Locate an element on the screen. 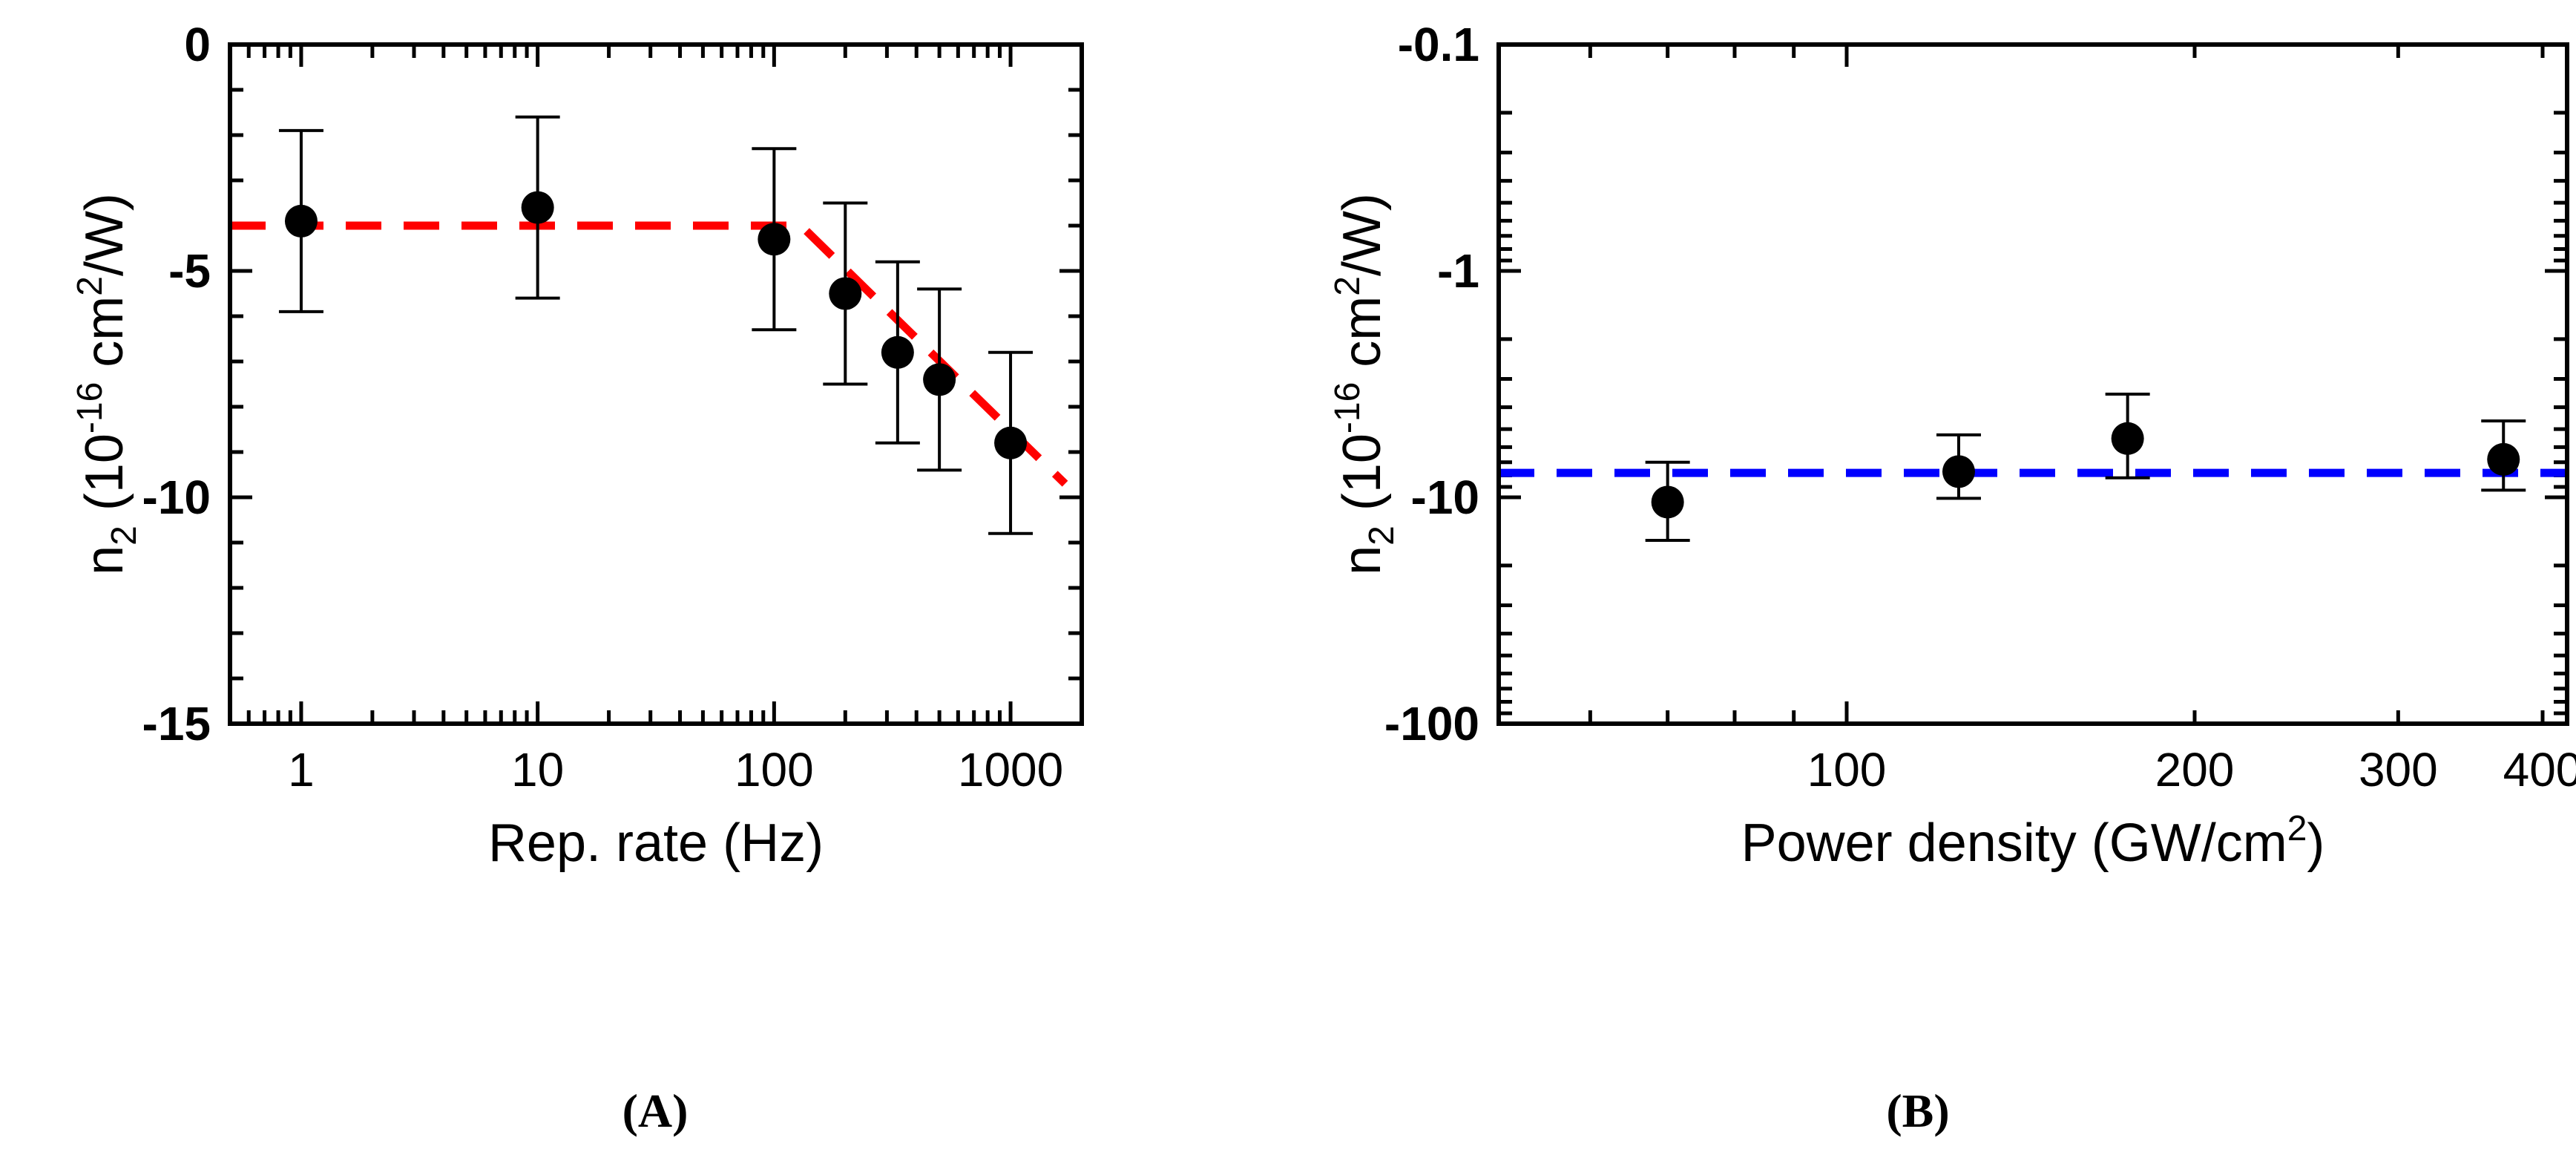 The width and height of the screenshot is (2576, 1149). panel-b-ylabel-pre: (10 is located at coordinates (1362, 480).